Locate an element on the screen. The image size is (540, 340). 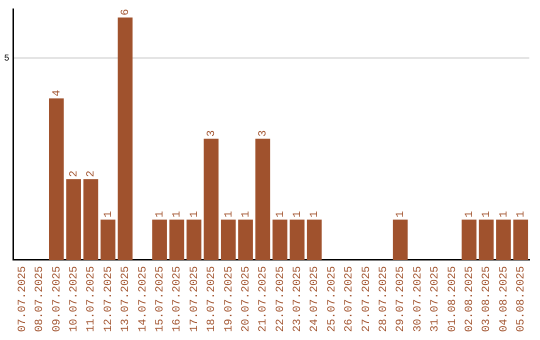
x-tick-label: 15.07.2025 is located at coordinates (160, 299).